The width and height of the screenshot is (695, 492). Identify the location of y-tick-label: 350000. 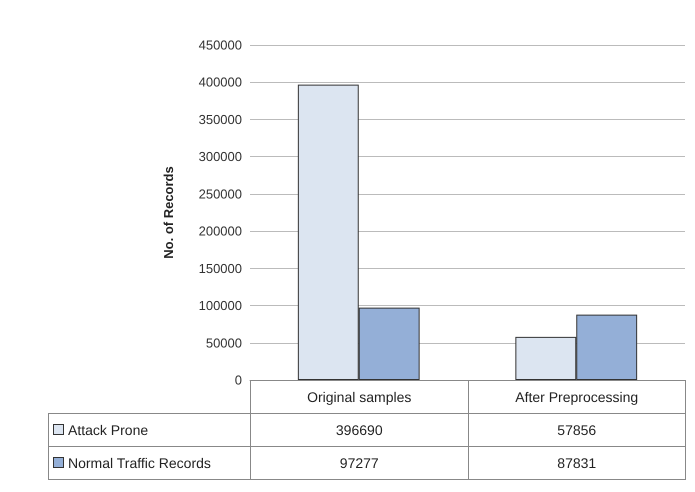
(220, 119).